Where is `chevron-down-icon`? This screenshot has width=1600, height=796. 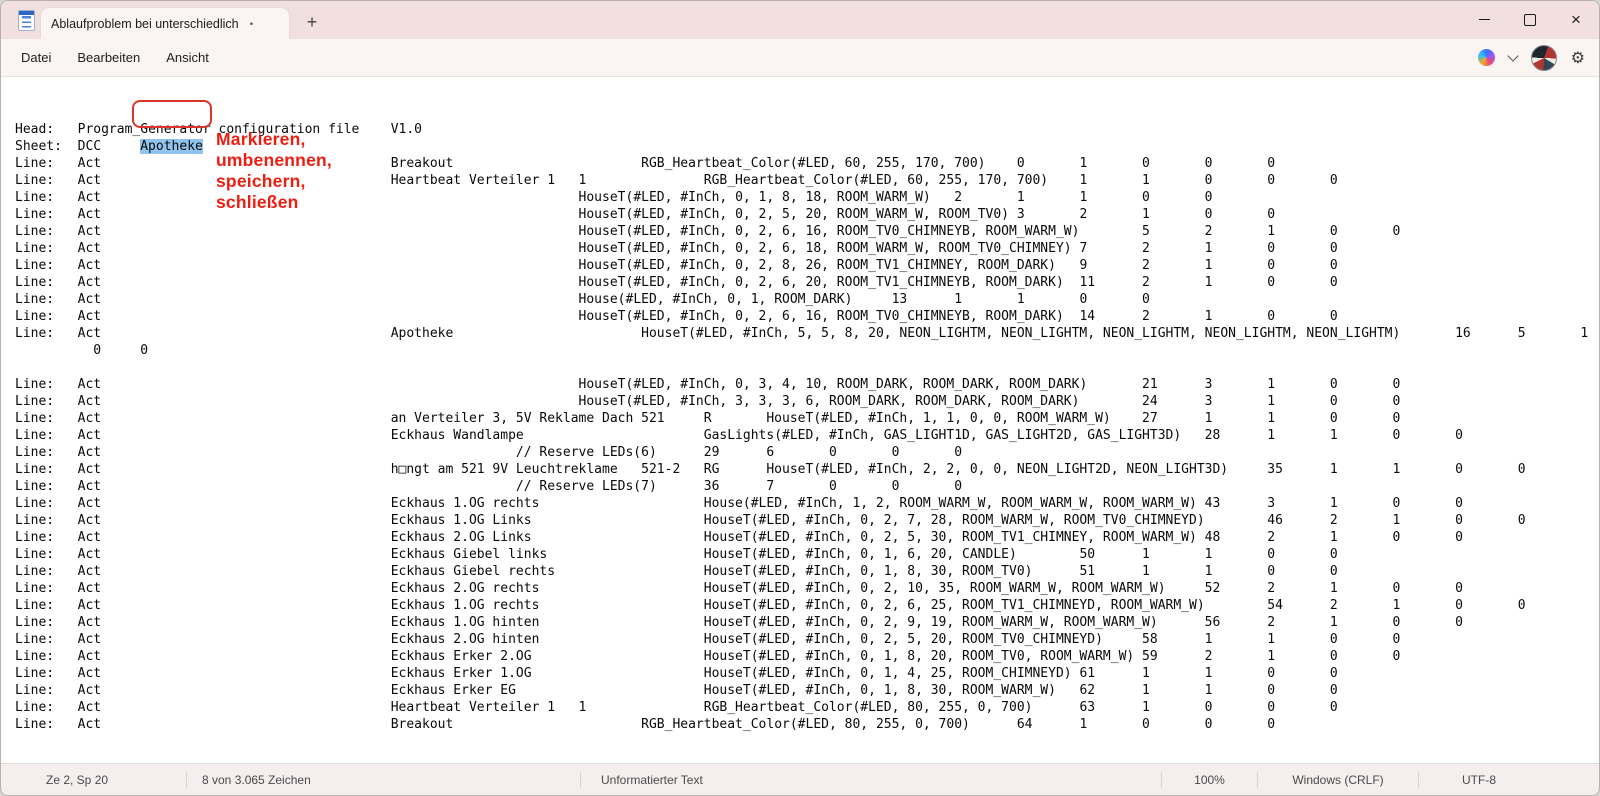 chevron-down-icon is located at coordinates (1512, 55).